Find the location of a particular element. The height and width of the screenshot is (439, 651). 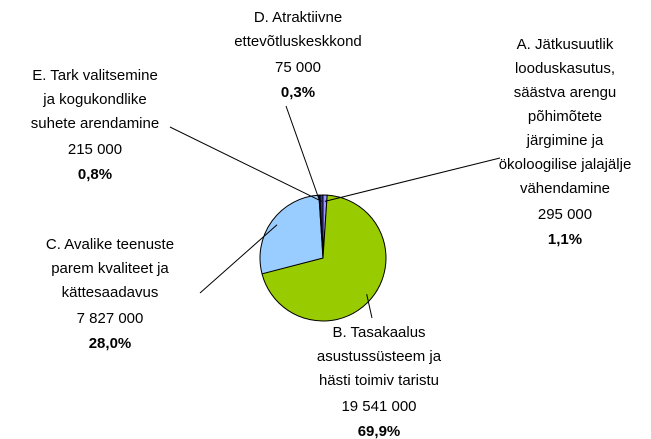

slice-label: suhete arendamine is located at coordinates (95, 123).